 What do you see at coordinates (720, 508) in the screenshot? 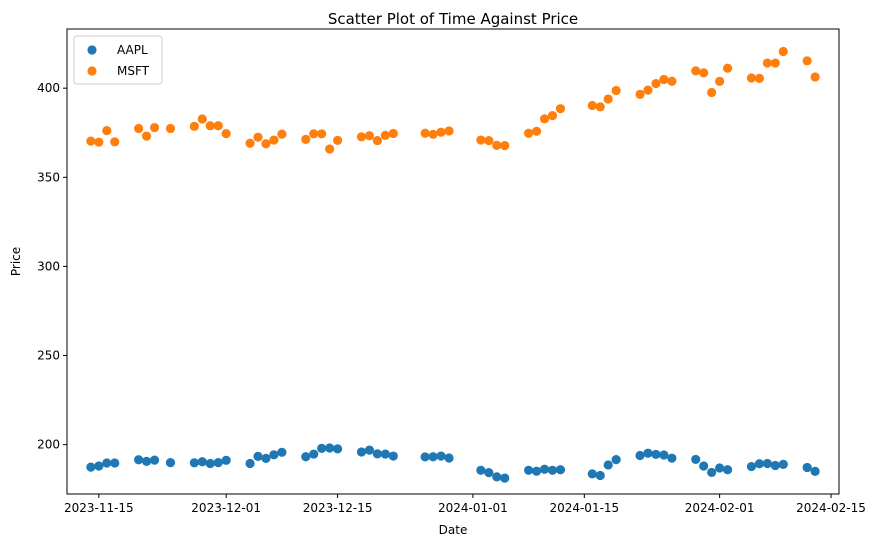
I see `x-tick-label: 2024-02-01` at bounding box center [720, 508].